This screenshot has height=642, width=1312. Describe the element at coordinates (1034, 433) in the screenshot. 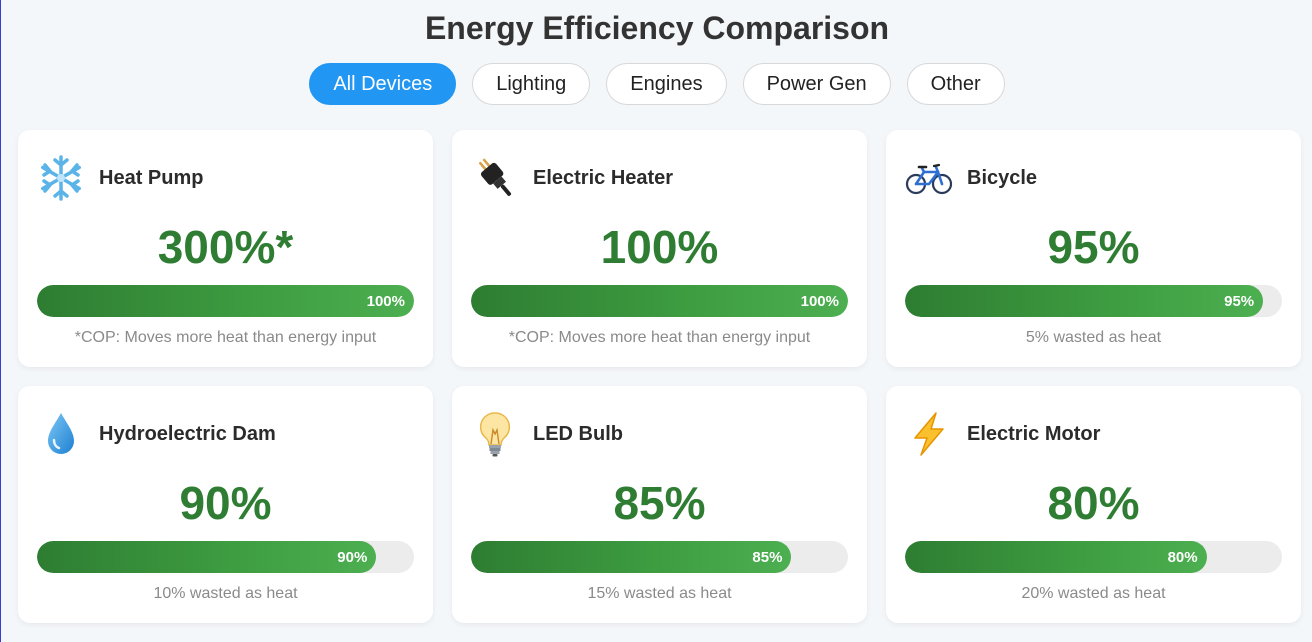

I see `device-name: Electric Motor` at that location.